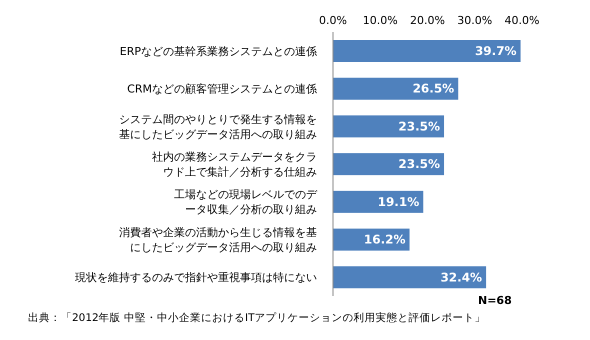 The image size is (590, 340). I want to click on y-tick-label: 社内の業務システムデータをクラウド上で集計／分析する仕組み, so click(234, 164).